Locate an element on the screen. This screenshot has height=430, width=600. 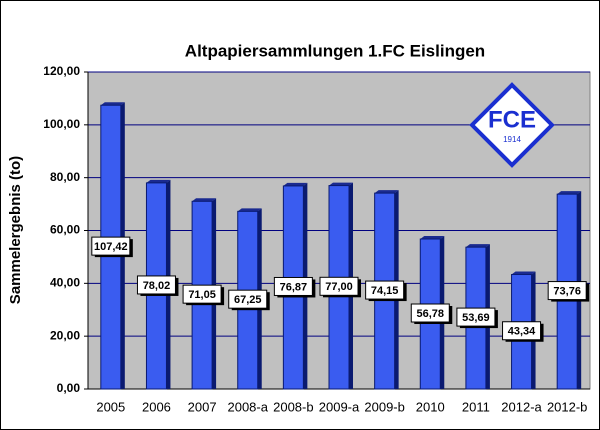
x-tick-label: 2012-b is located at coordinates (567, 406).